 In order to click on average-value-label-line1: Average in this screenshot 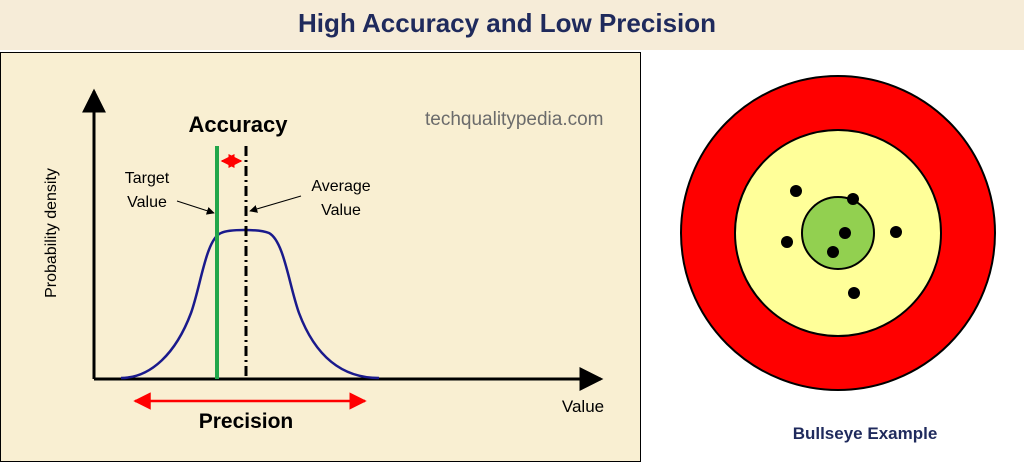, I will do `click(340, 186)`.